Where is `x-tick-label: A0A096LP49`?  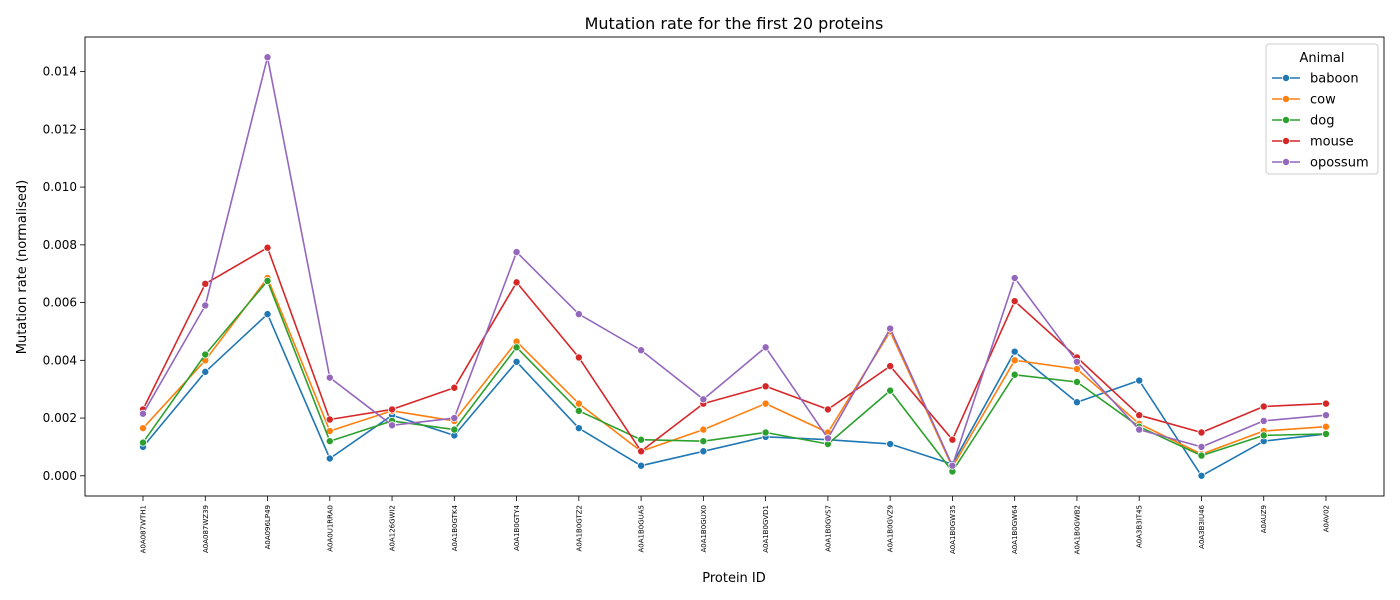
x-tick-label: A0A096LP49 is located at coordinates (268, 527).